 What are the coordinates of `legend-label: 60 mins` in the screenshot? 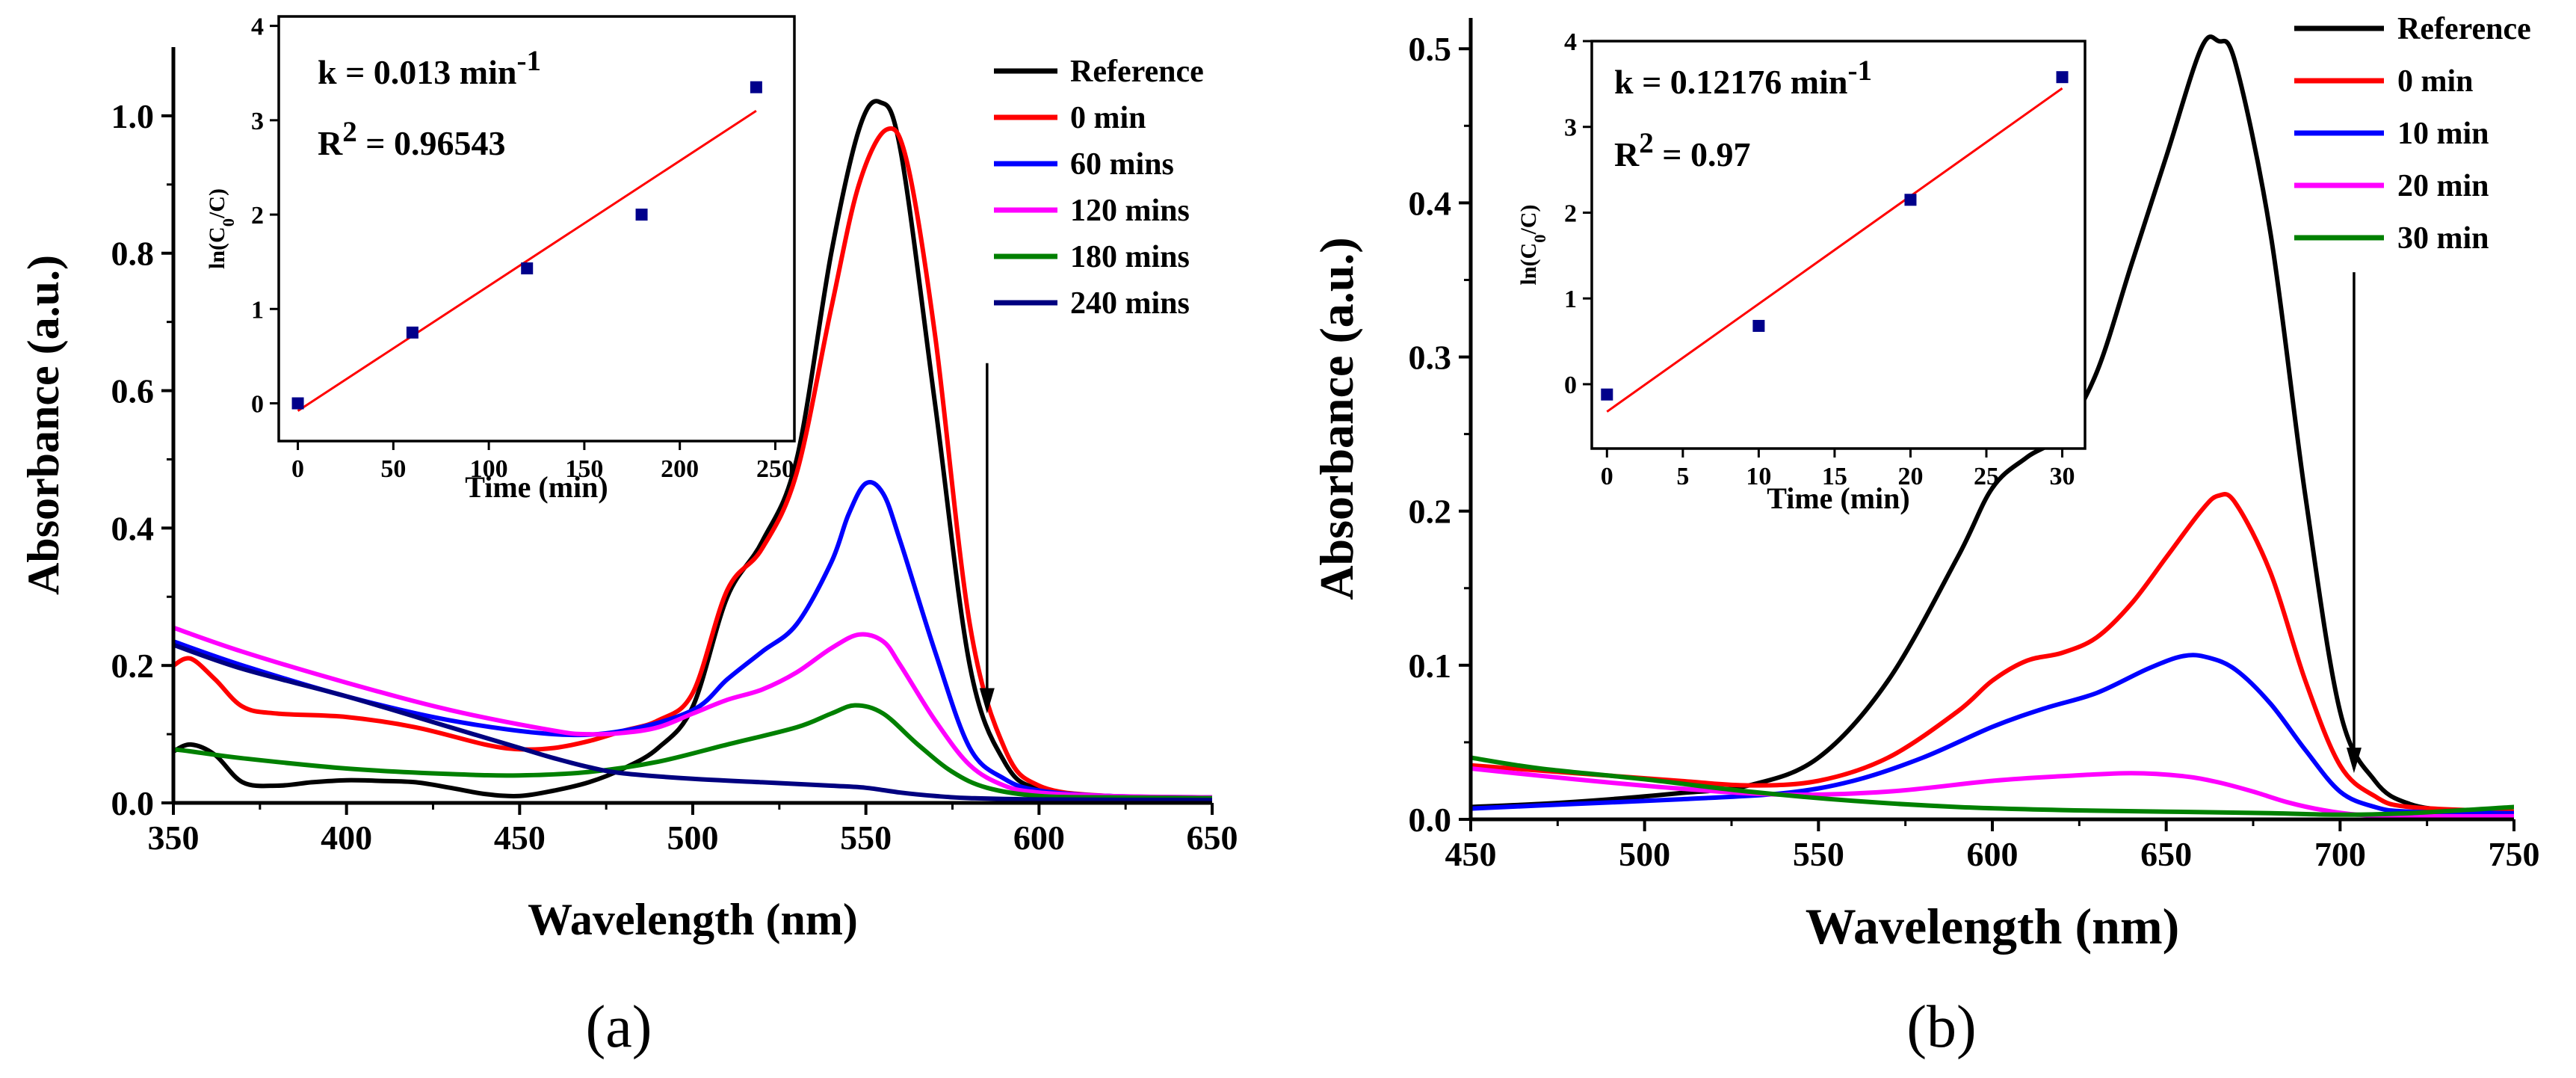 It's located at (1122, 164).